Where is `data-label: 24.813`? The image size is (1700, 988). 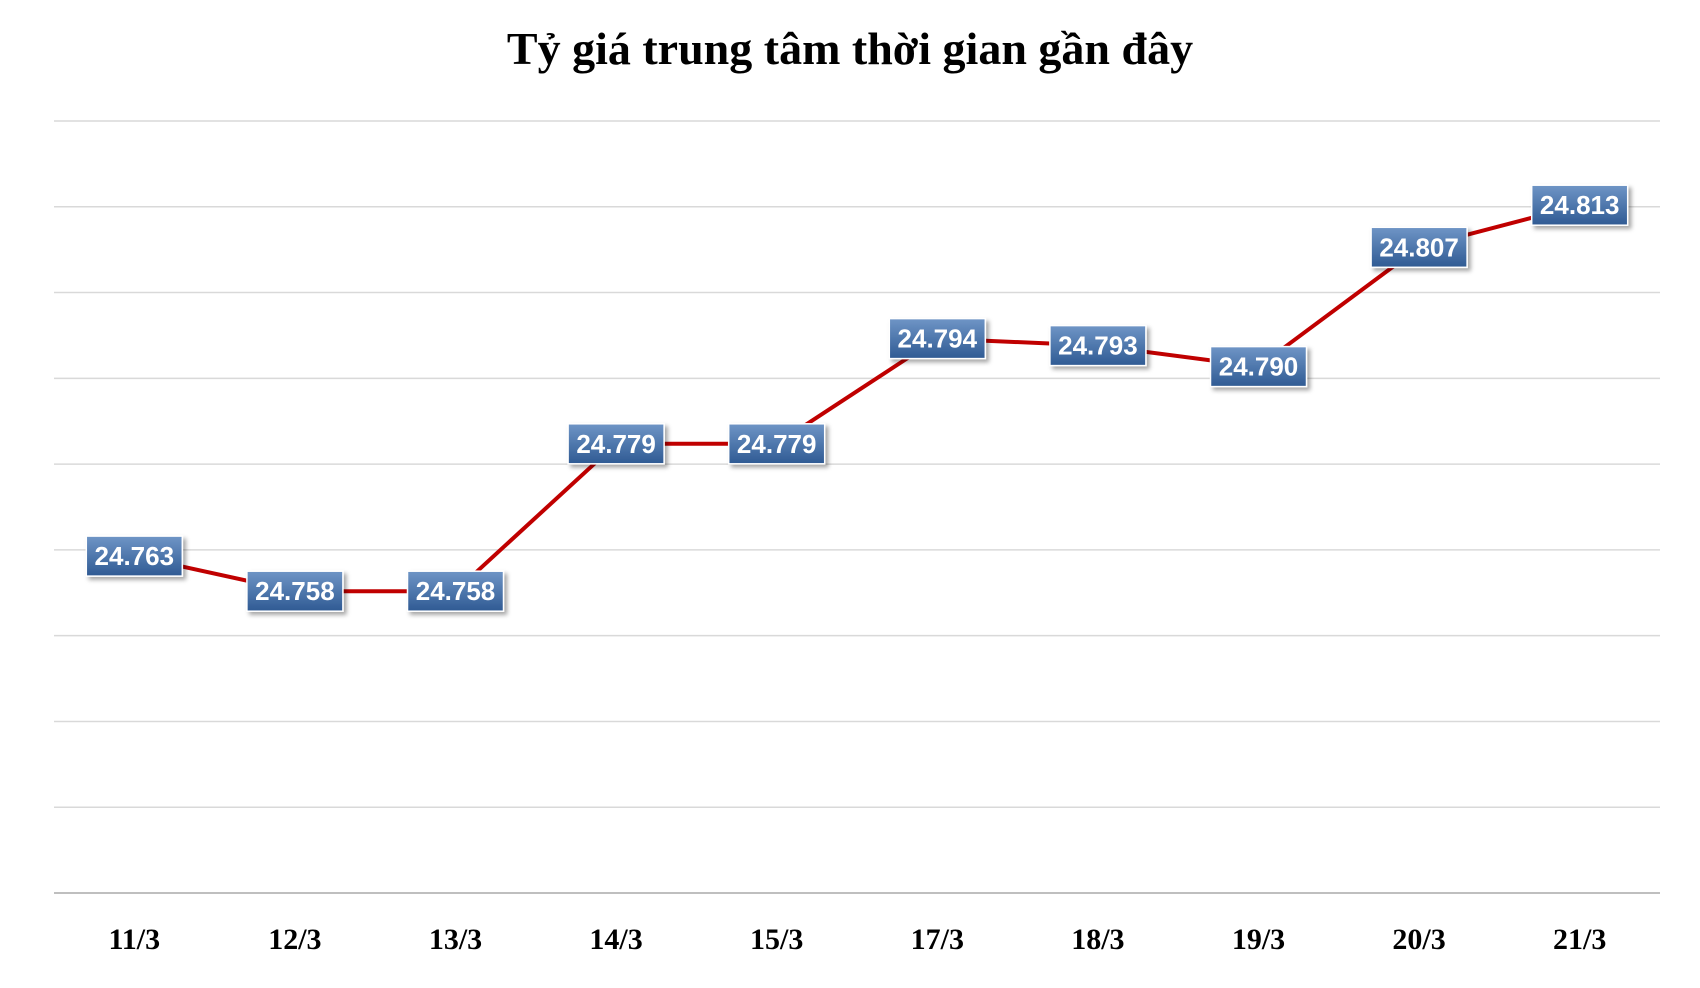
data-label: 24.813 is located at coordinates (1579, 205).